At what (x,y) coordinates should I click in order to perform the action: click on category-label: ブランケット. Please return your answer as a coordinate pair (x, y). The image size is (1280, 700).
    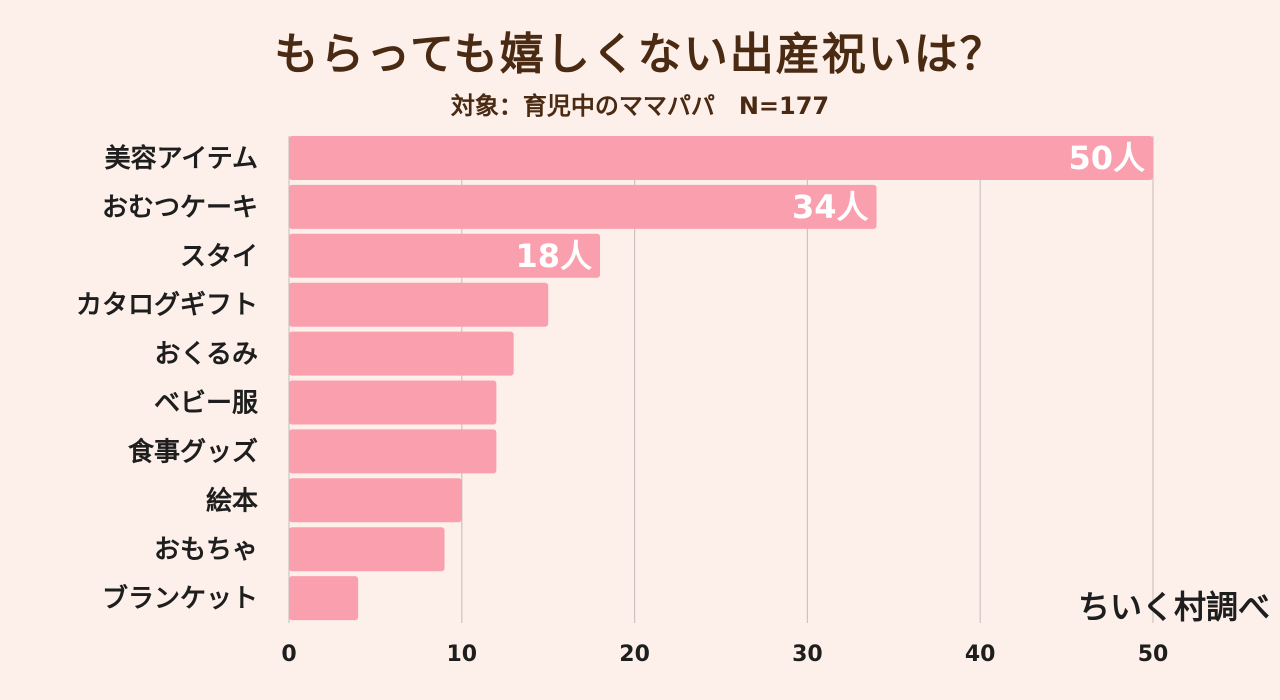
    Looking at the image, I should click on (180, 598).